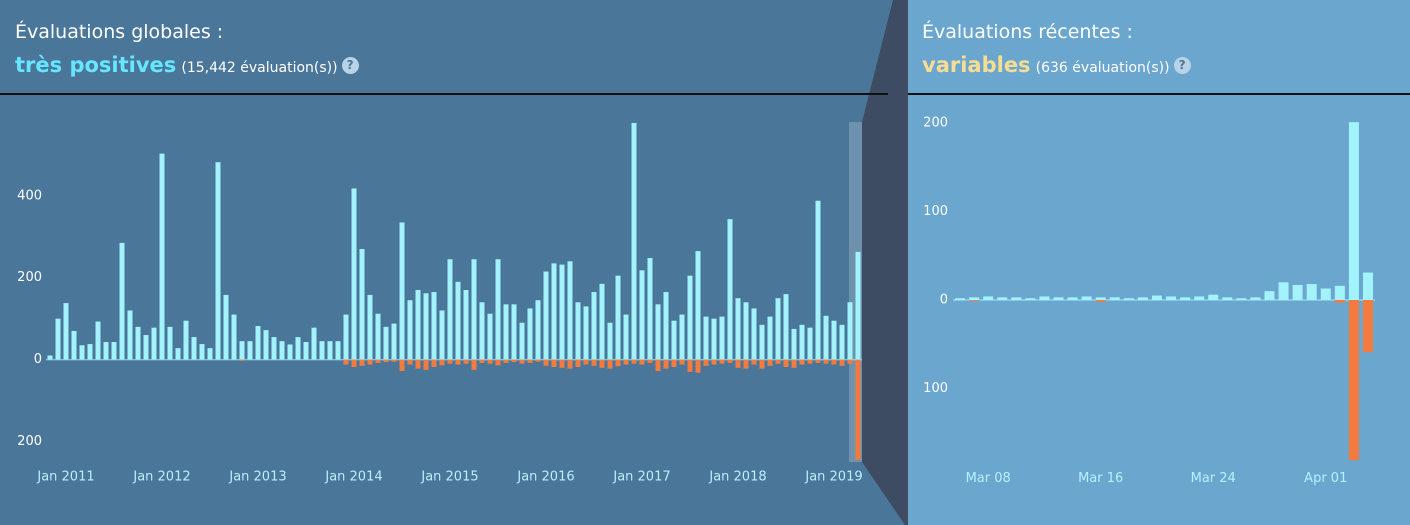 The height and width of the screenshot is (525, 1410). Describe the element at coordinates (545, 477) in the screenshot. I see `x-tick-label: Jan 2016` at that location.